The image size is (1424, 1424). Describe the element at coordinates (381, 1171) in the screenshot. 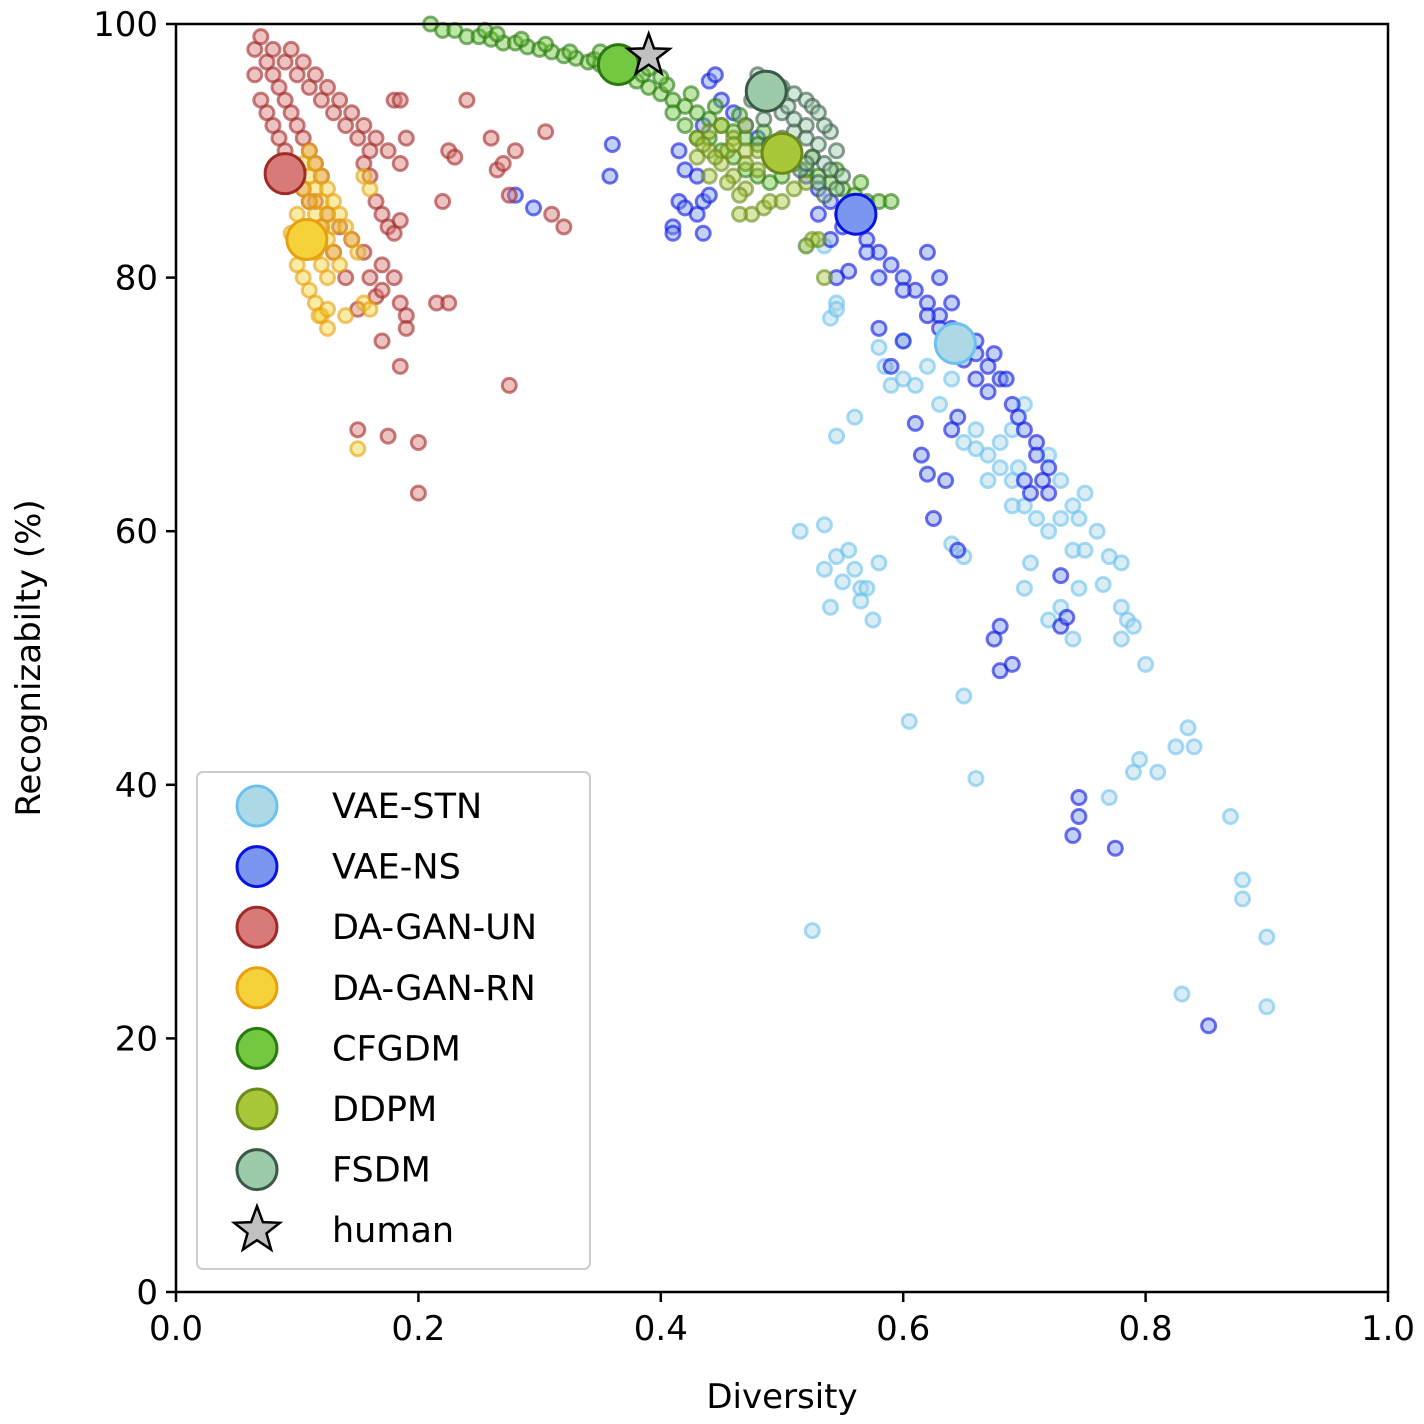

I see `legend-label: FSDM` at that location.